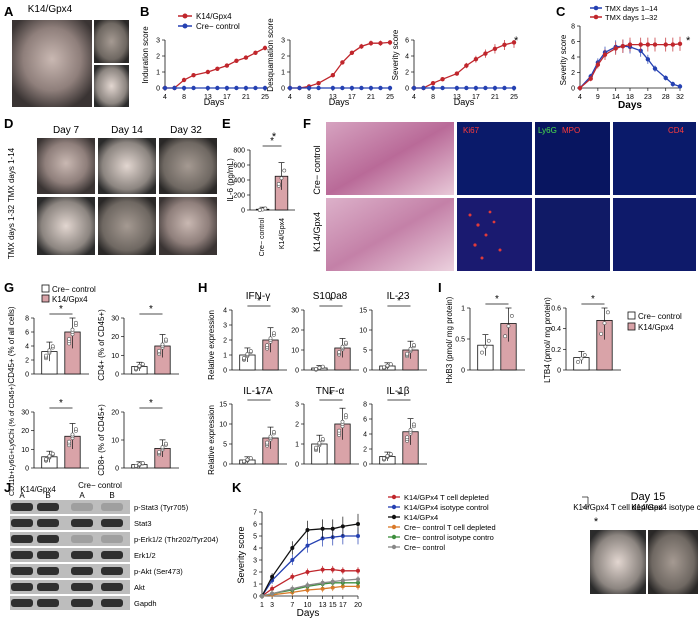 This screenshot has height=629, width=700. What do you see at coordinates (676, 130) in the screenshot?
I see `f-stain-cd4: CD4` at bounding box center [676, 130].